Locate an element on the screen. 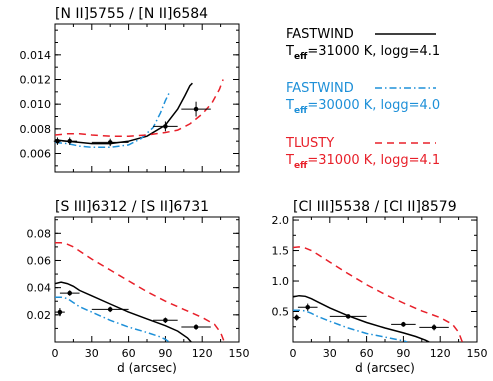  y-tick-label: 0.008 is located at coordinates (36, 129).